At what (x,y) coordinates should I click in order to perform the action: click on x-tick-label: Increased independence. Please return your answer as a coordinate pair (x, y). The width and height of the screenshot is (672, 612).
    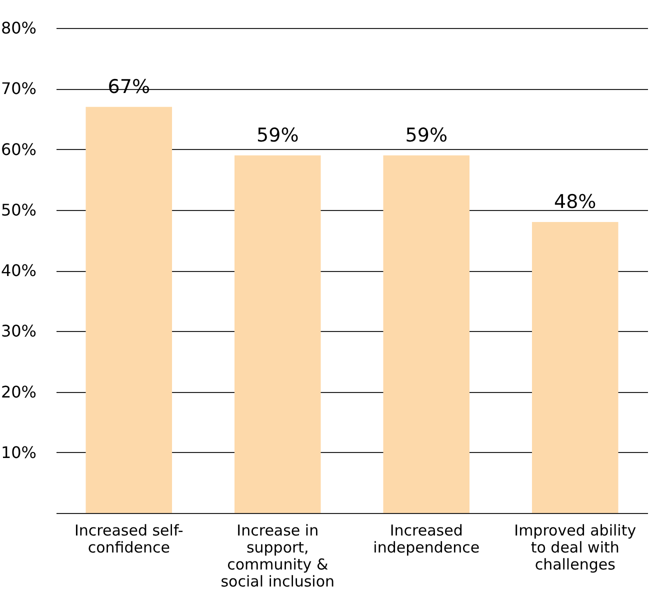
    Looking at the image, I should click on (426, 539).